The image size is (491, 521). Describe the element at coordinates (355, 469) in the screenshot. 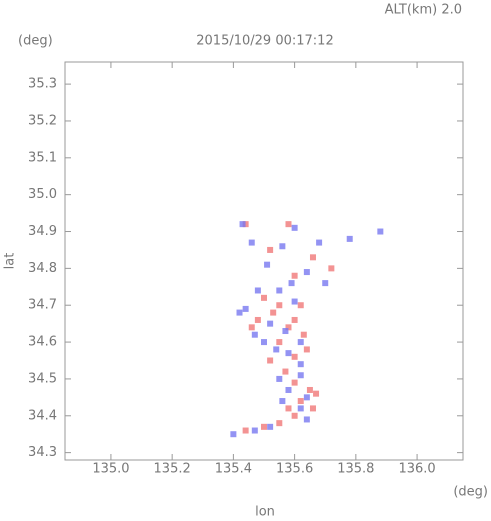

I see `x-tick-label: 135.8` at that location.